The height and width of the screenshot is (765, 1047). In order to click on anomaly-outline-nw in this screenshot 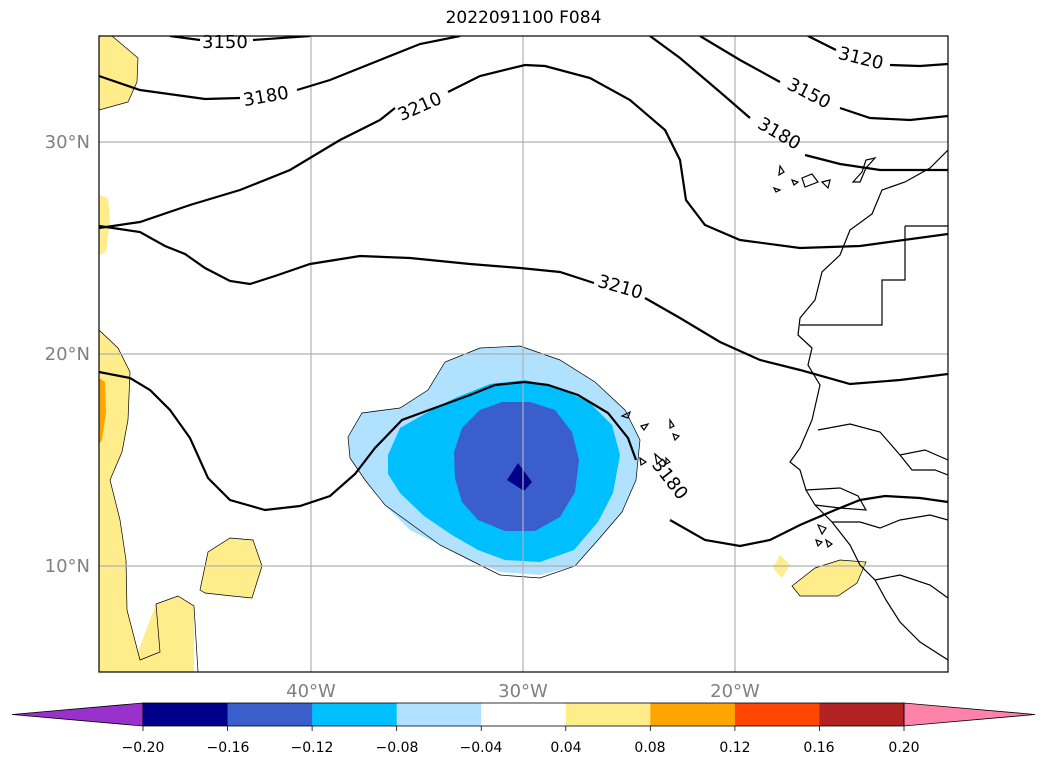, I will do `click(119, 73)`.